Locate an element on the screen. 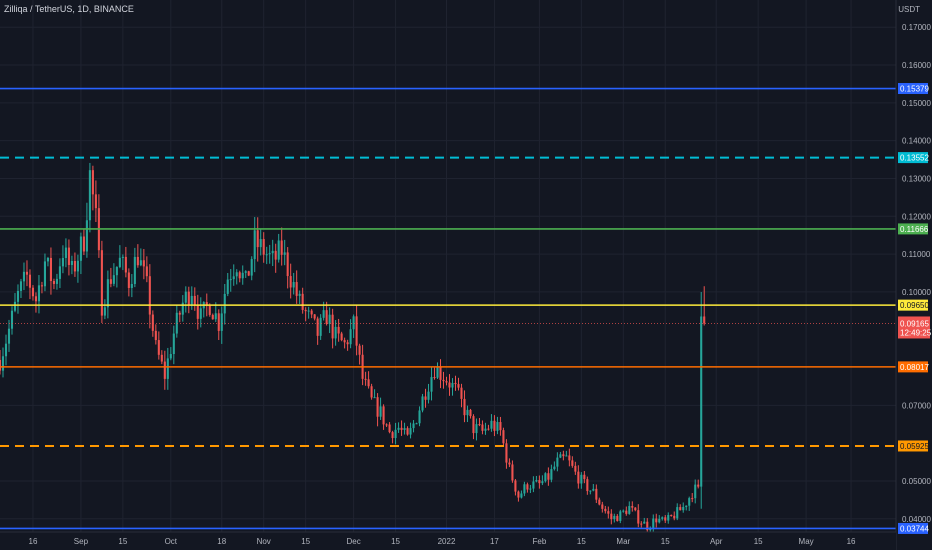 Image resolution: width=932 pixels, height=550 pixels. x-tick-label: 16 is located at coordinates (33, 541).